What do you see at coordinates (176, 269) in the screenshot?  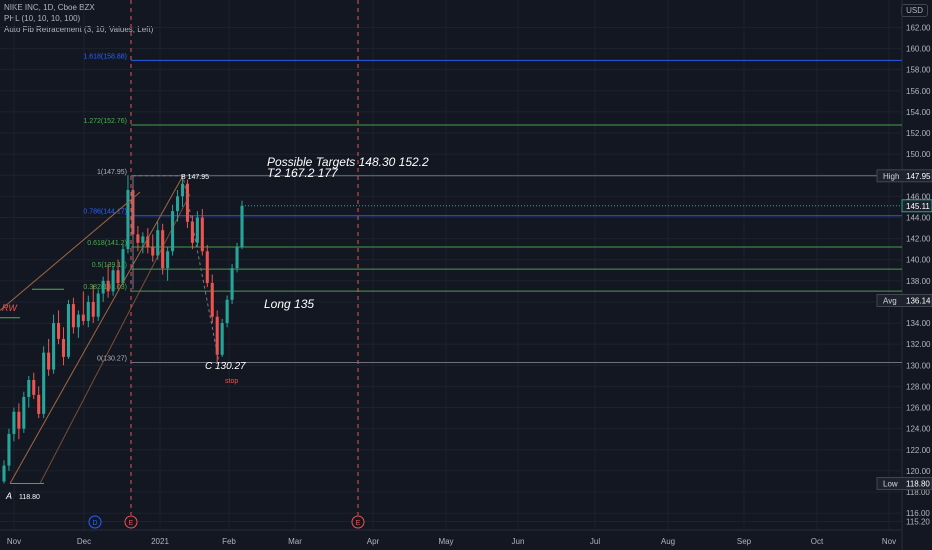 I see `abc-dashed-line` at bounding box center [176, 269].